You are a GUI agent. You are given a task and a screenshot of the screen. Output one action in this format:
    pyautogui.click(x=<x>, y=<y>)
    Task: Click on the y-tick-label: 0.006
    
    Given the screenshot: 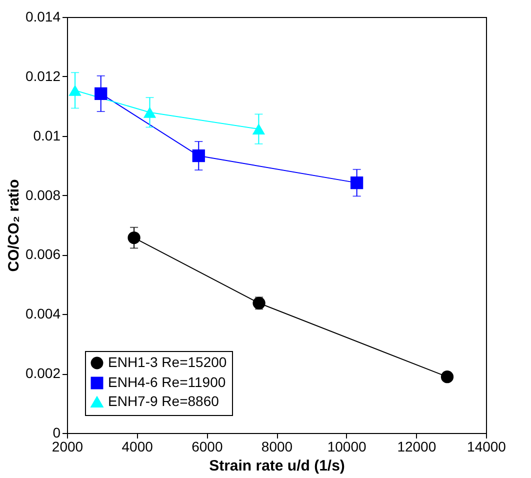 What is the action you would take?
    pyautogui.click(x=43, y=254)
    